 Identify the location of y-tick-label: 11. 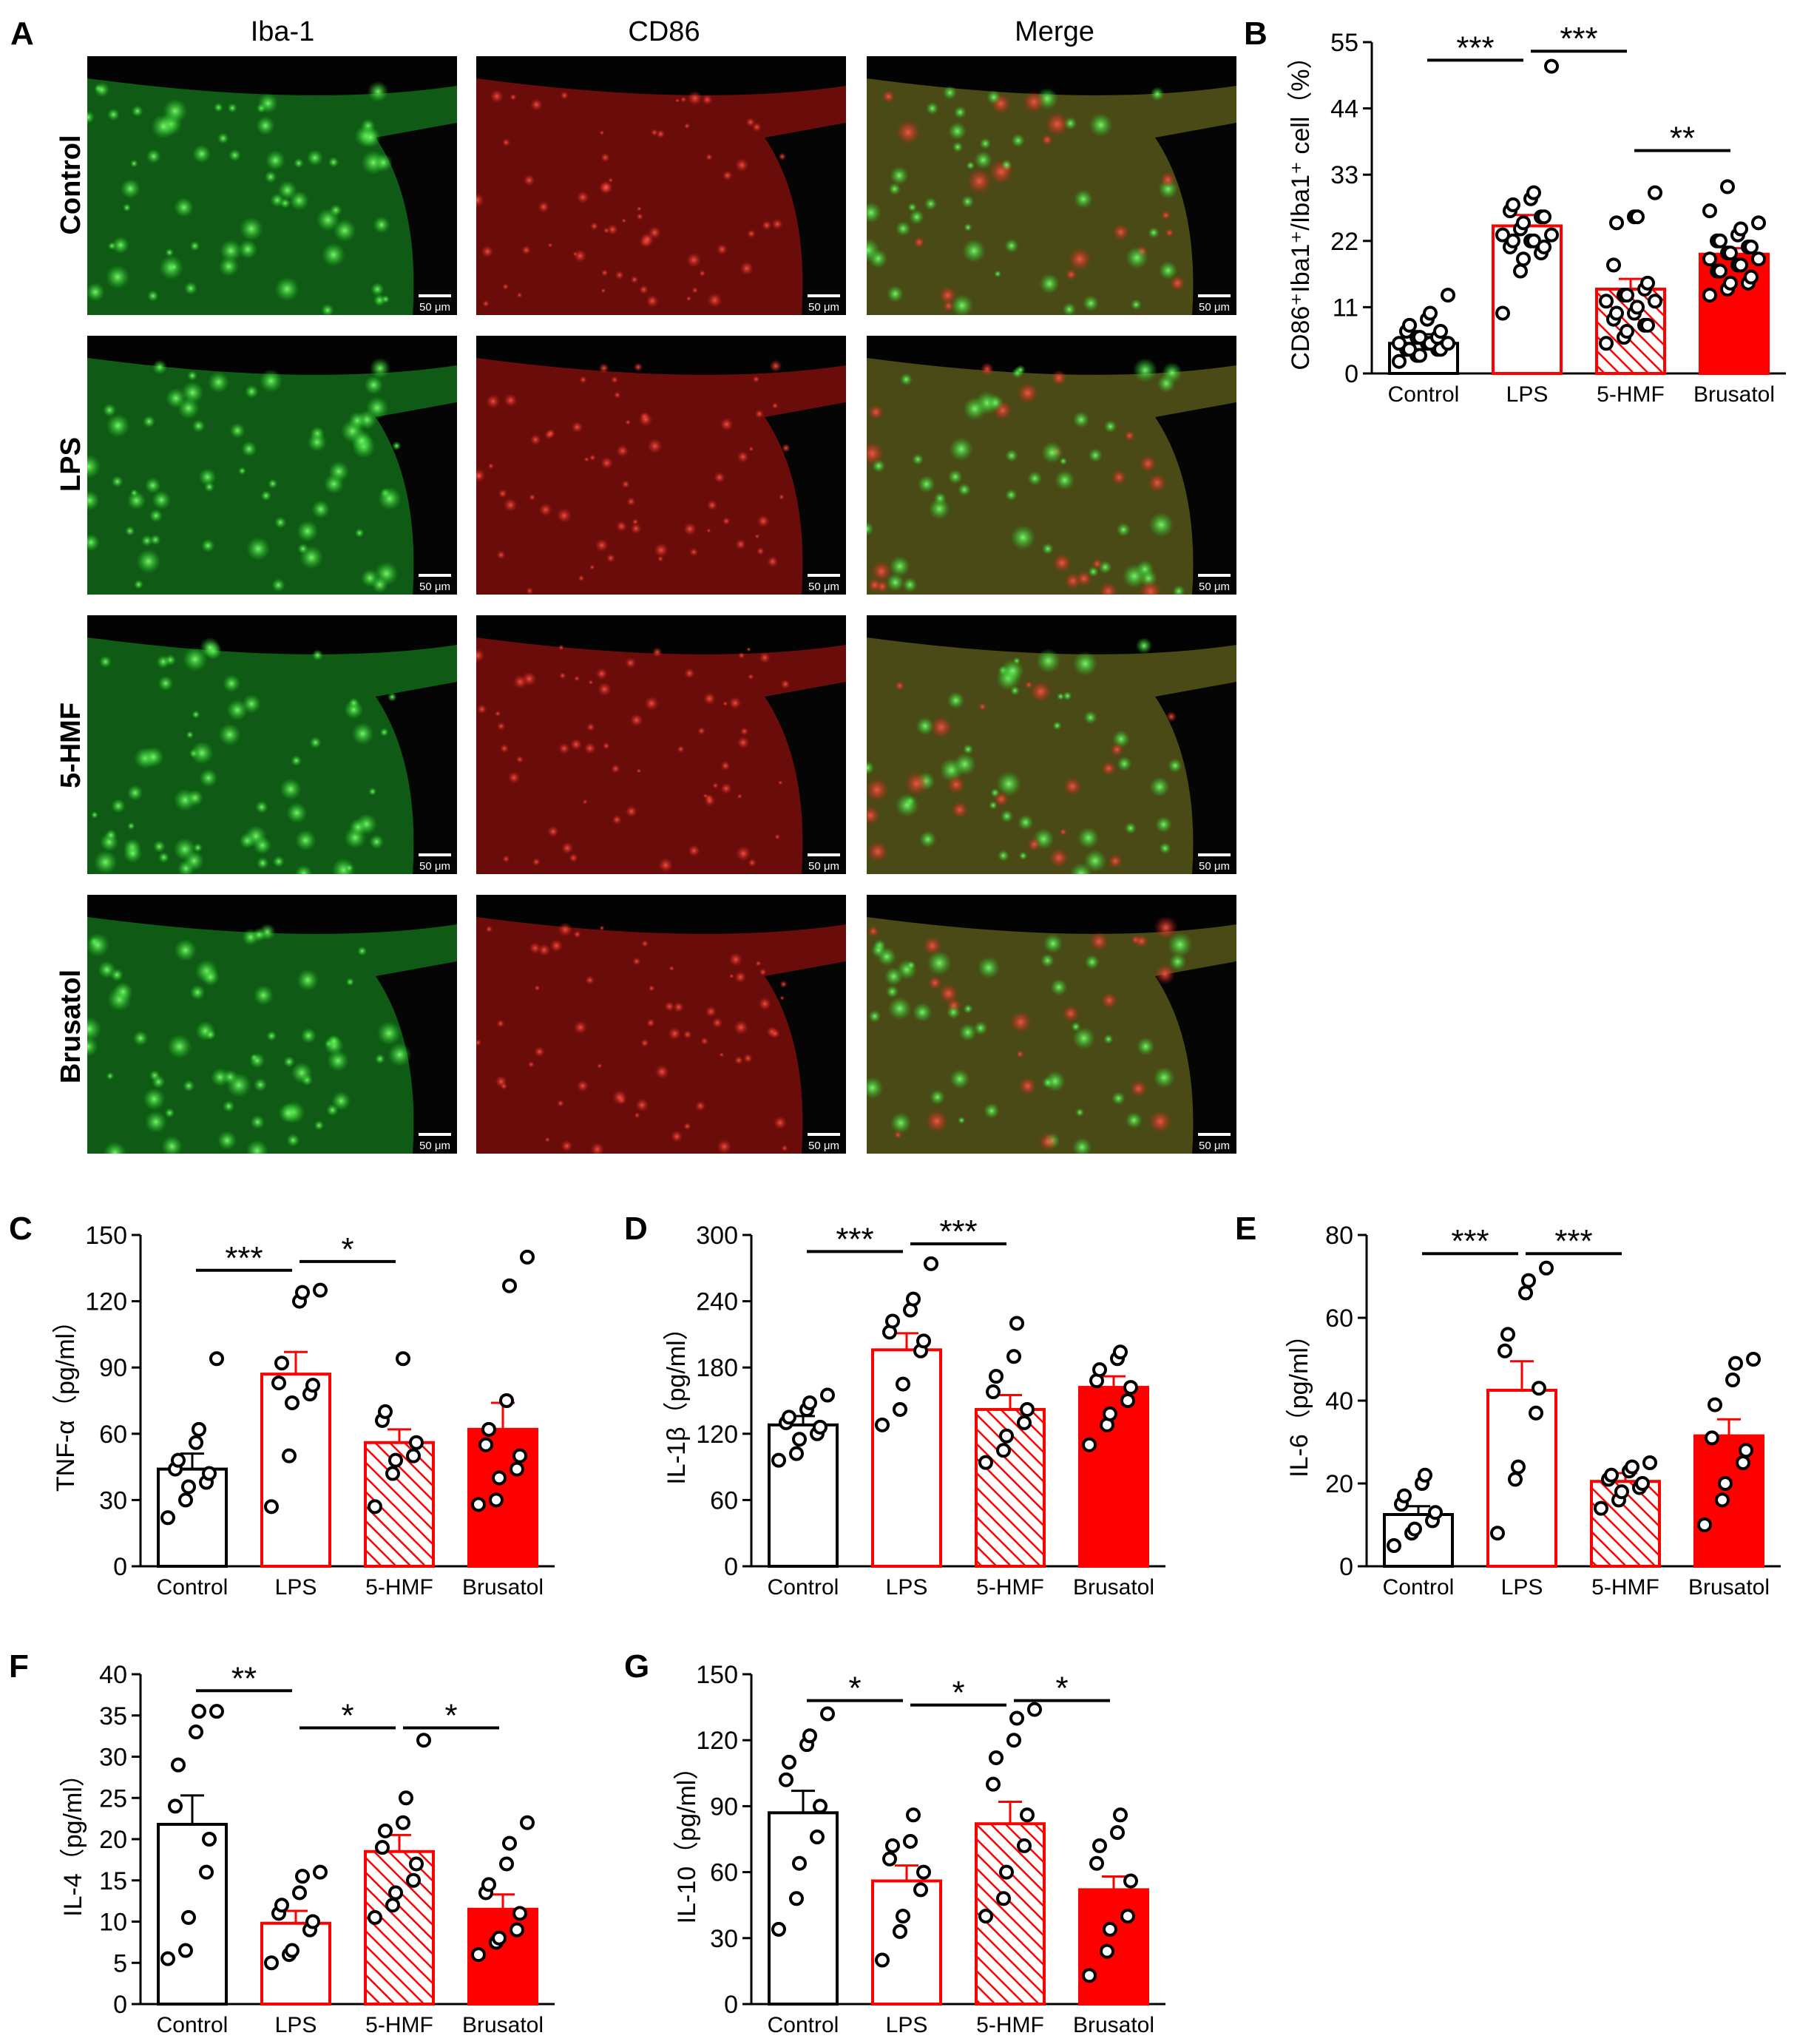
(1345, 308).